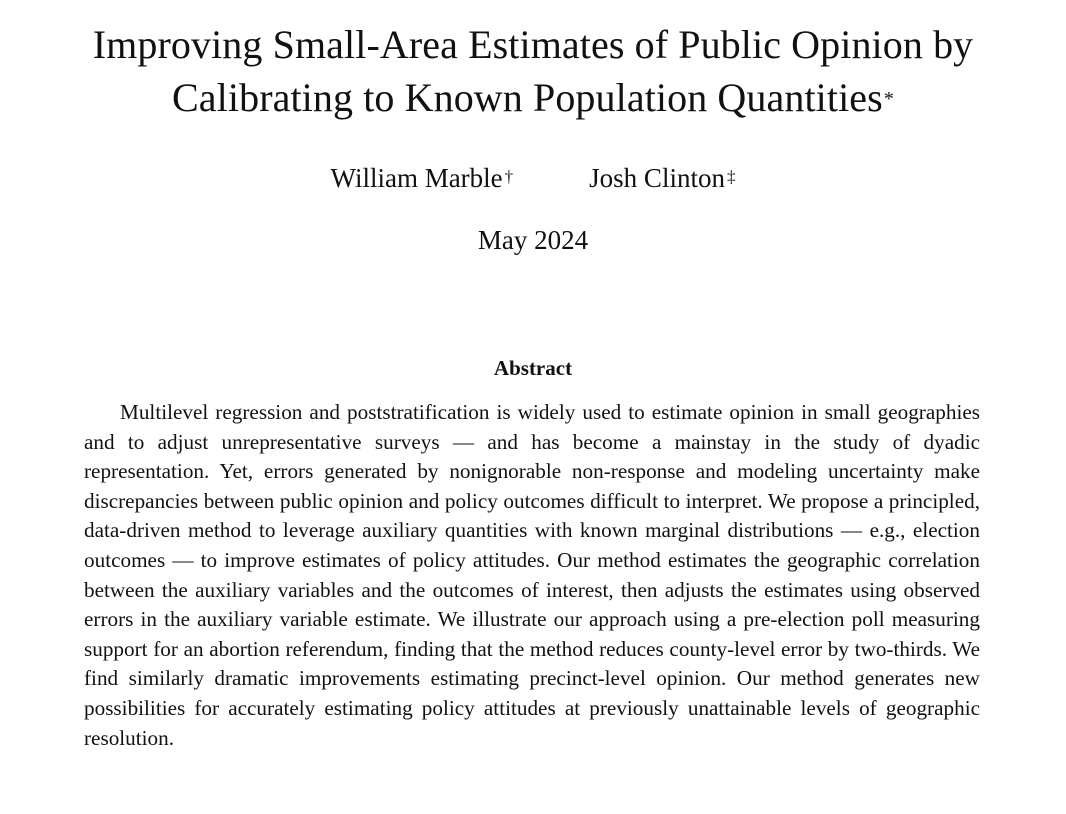 The image size is (1066, 814). Describe the element at coordinates (533, 240) in the screenshot. I see `publication-date: May 2024` at that location.